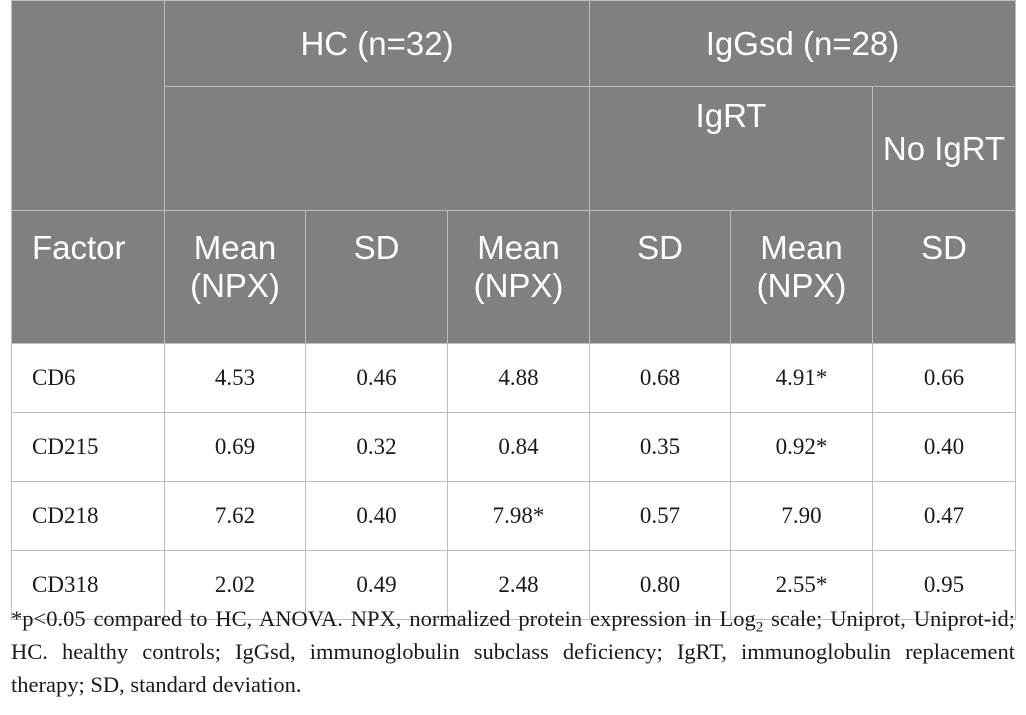 Image resolution: width=1026 pixels, height=715 pixels. Describe the element at coordinates (660, 585) in the screenshot. I see `value-cell: 0.80` at that location.